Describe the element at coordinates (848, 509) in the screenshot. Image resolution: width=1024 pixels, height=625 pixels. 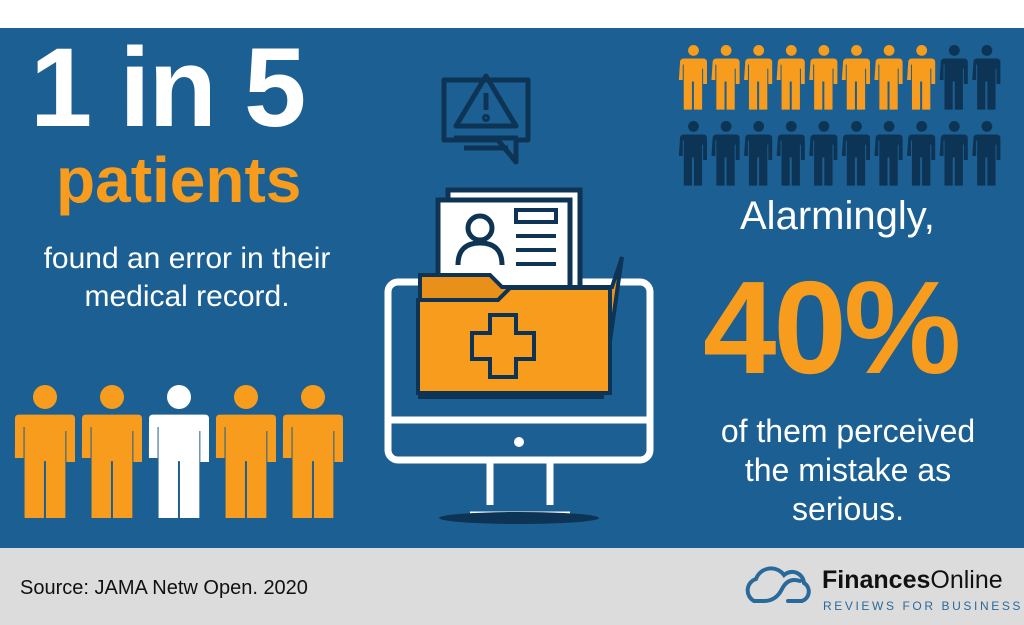
I see `stat-line: serious.` at that location.